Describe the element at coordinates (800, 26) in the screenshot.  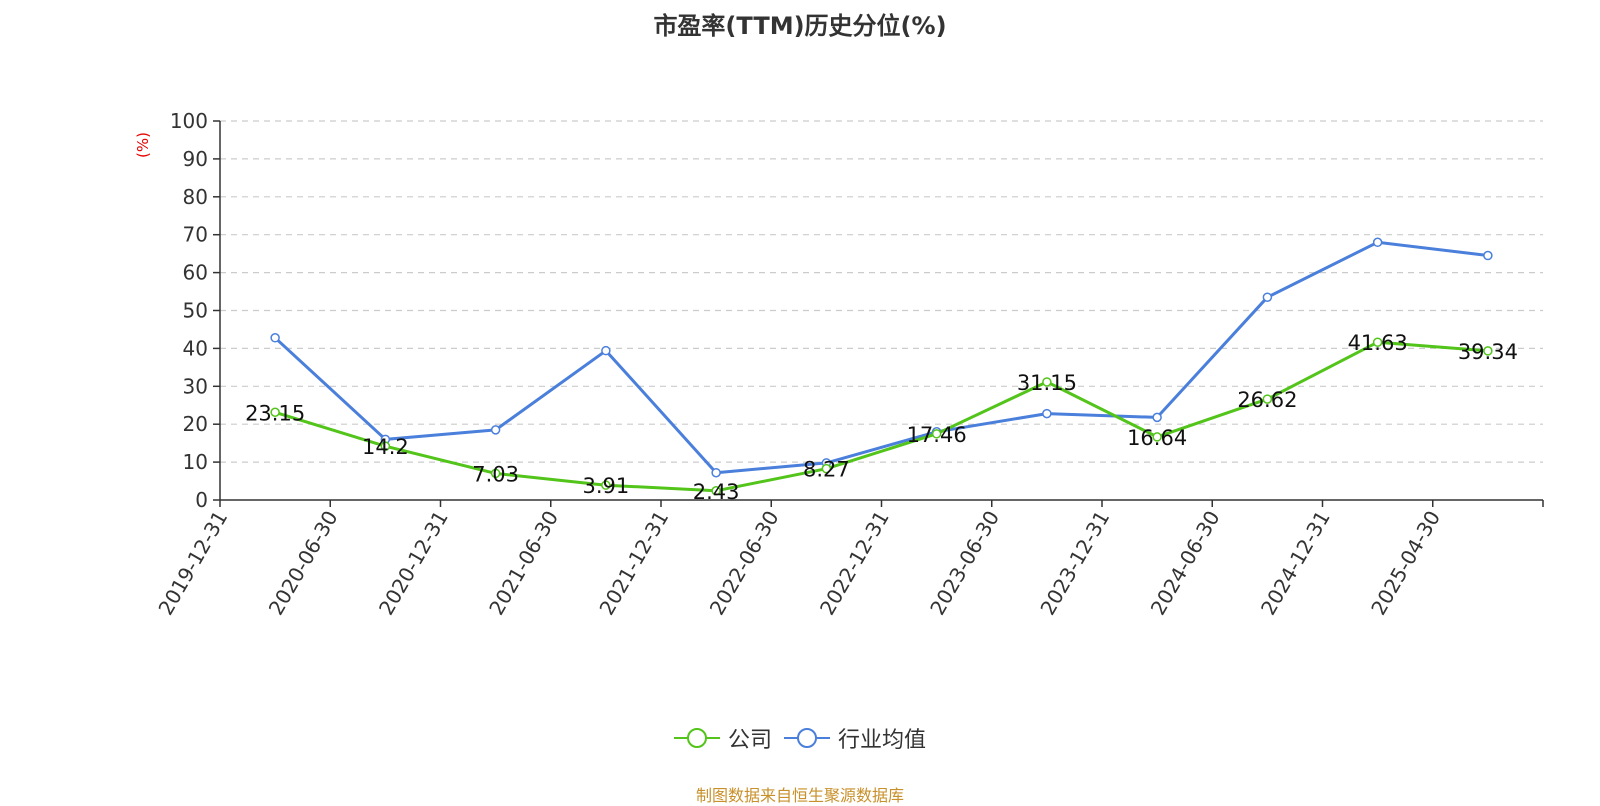
I see `chart-title: 市盈率(TTM)历史分位(%)` at that location.